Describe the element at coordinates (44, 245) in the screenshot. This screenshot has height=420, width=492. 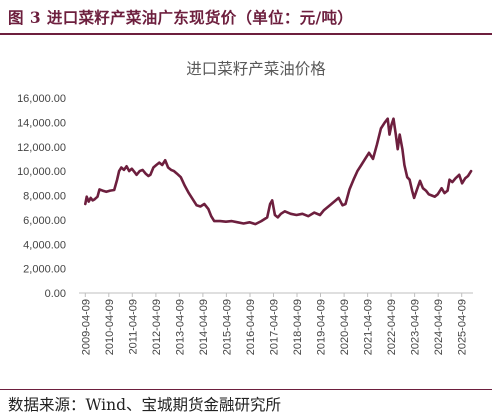
I see `y-tick-label: 4,000.00` at that location.